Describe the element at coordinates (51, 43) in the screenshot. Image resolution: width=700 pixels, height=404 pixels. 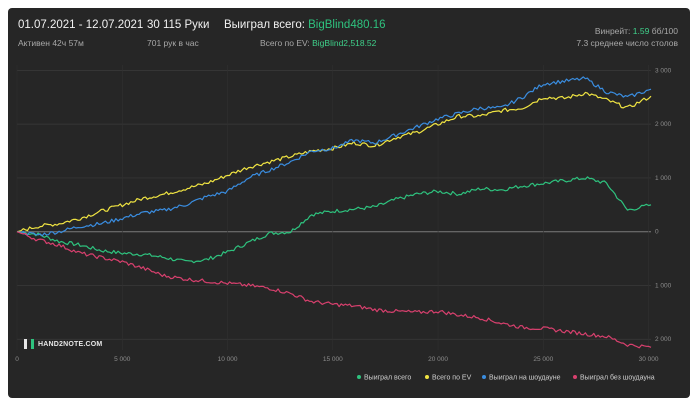
I see `active-time: Активен 42ч 57м` at that location.